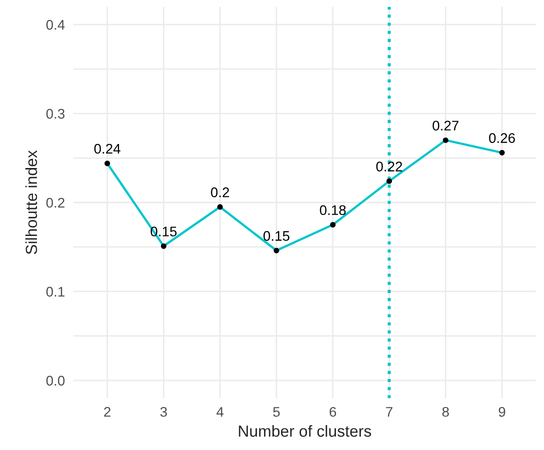 The image size is (544, 450). I want to click on data-label: 0.2, so click(220, 192).